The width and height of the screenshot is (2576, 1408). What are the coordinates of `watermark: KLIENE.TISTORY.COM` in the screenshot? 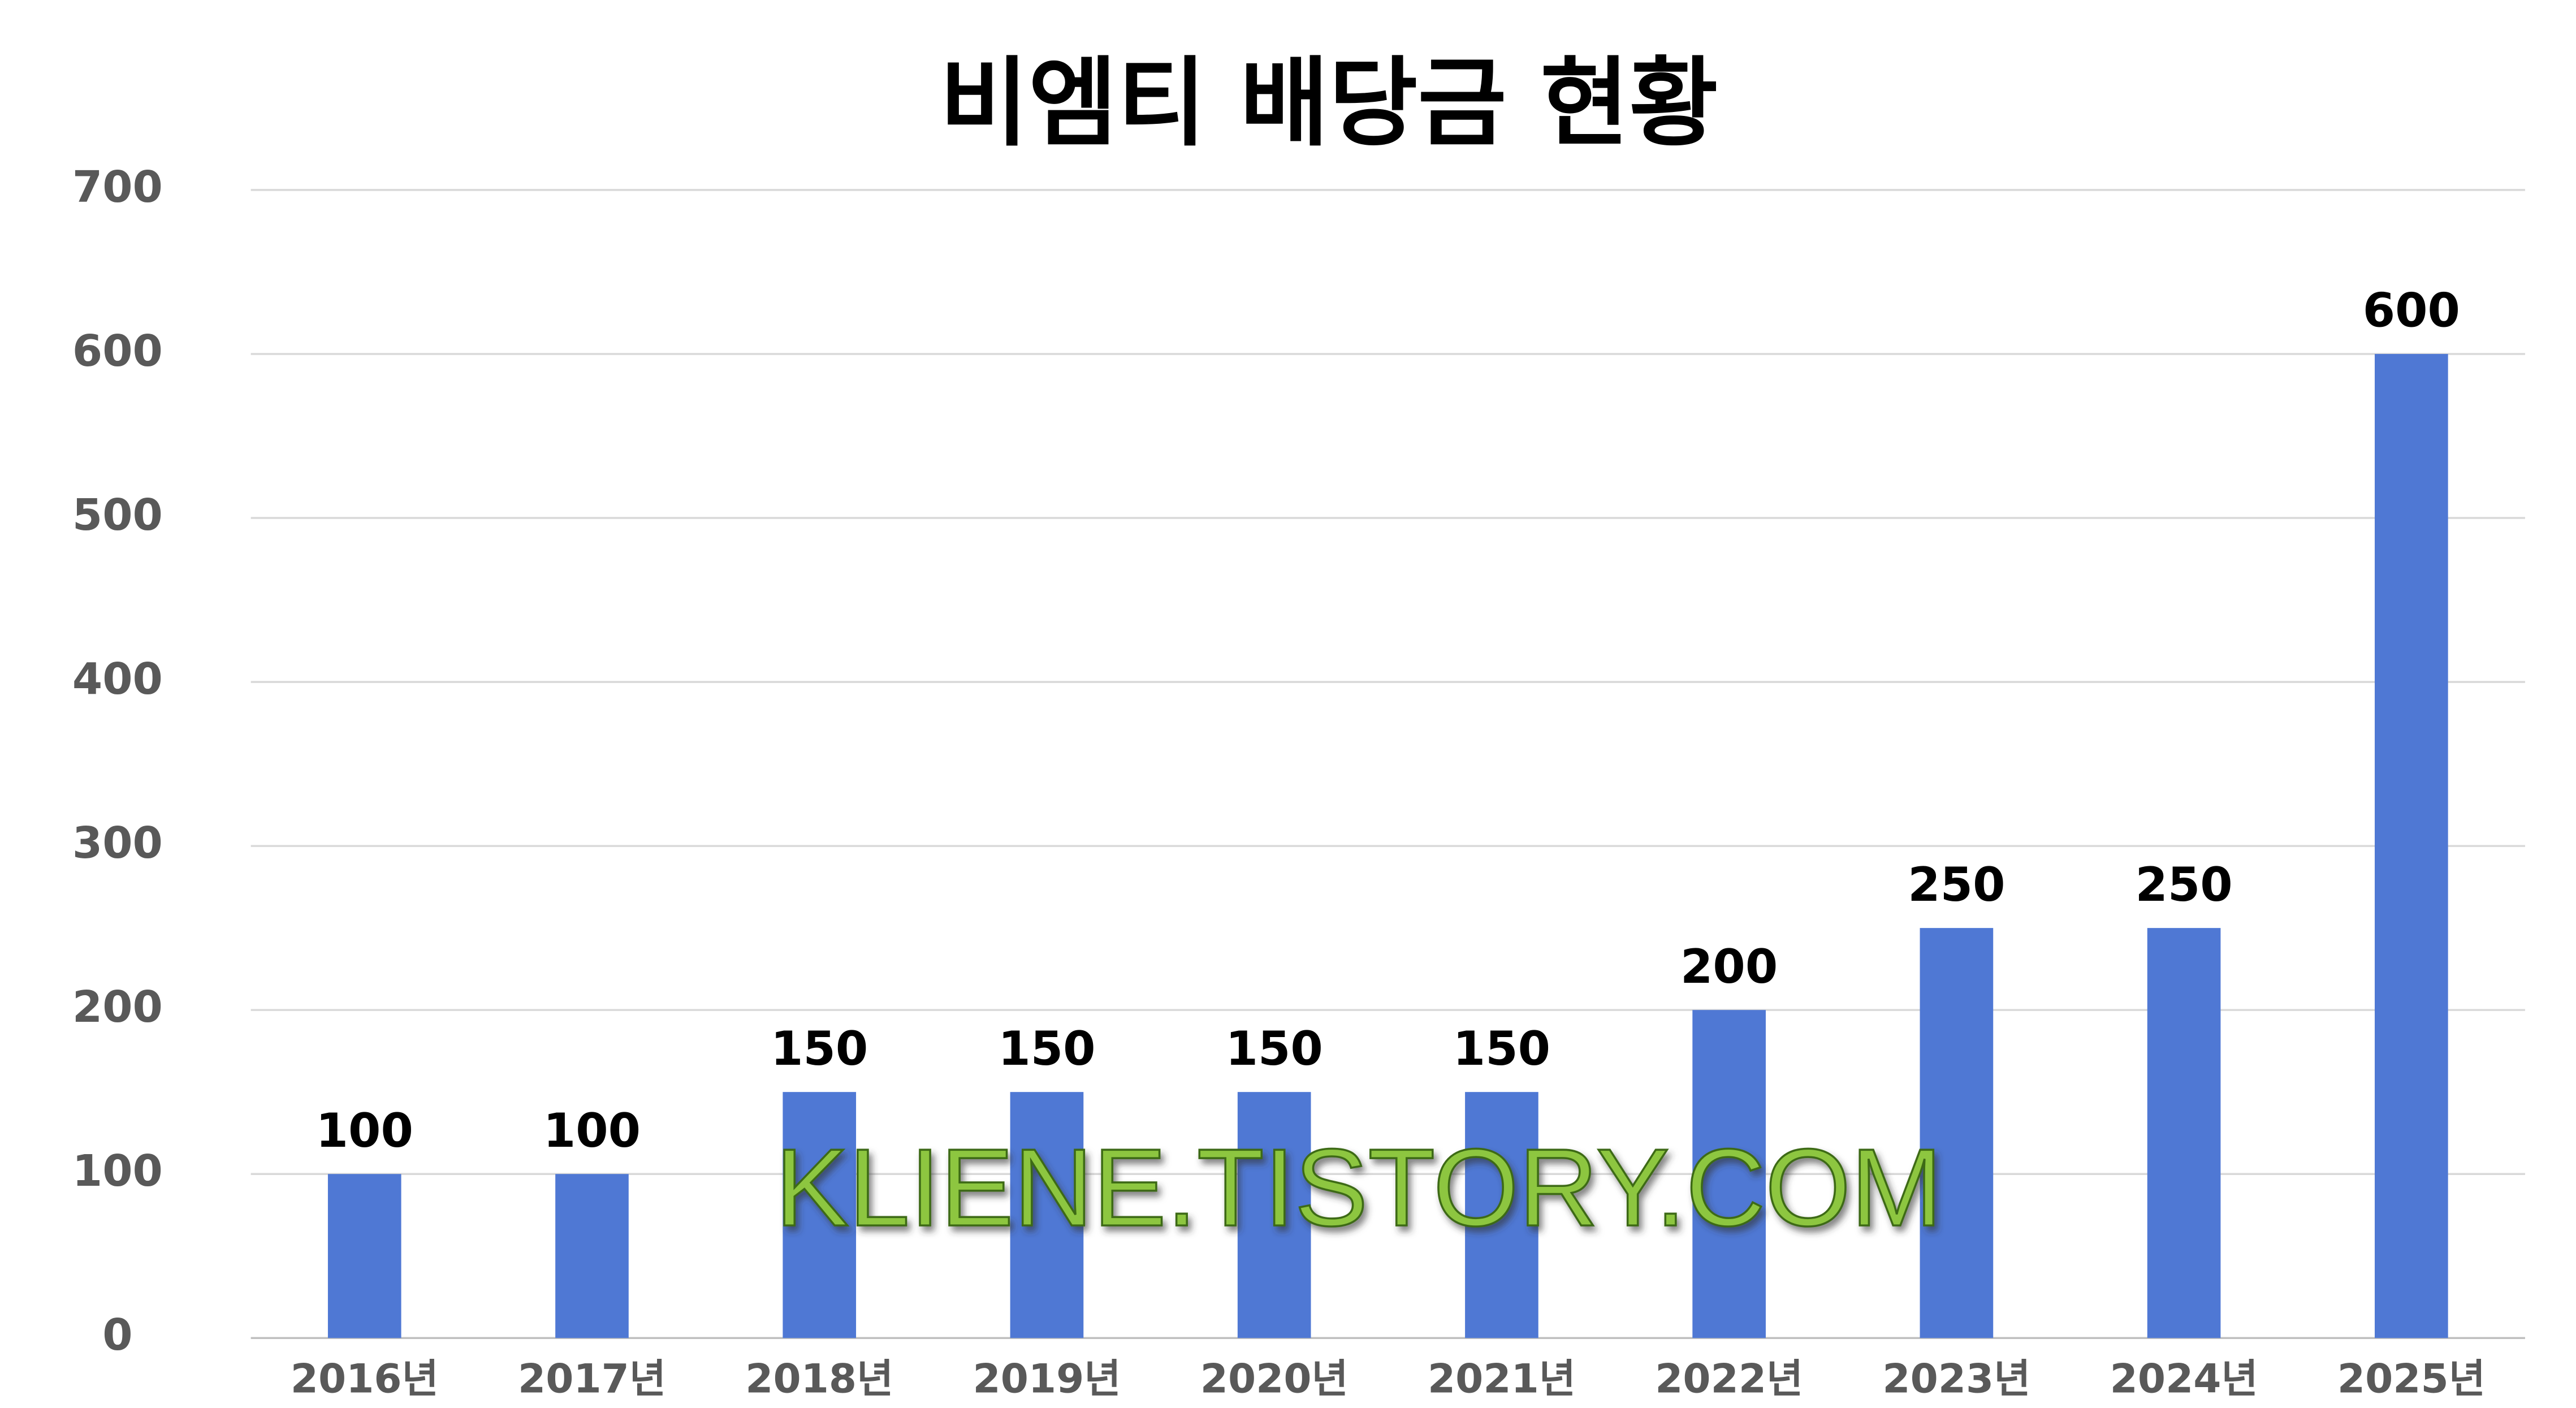 It's located at (1358, 1187).